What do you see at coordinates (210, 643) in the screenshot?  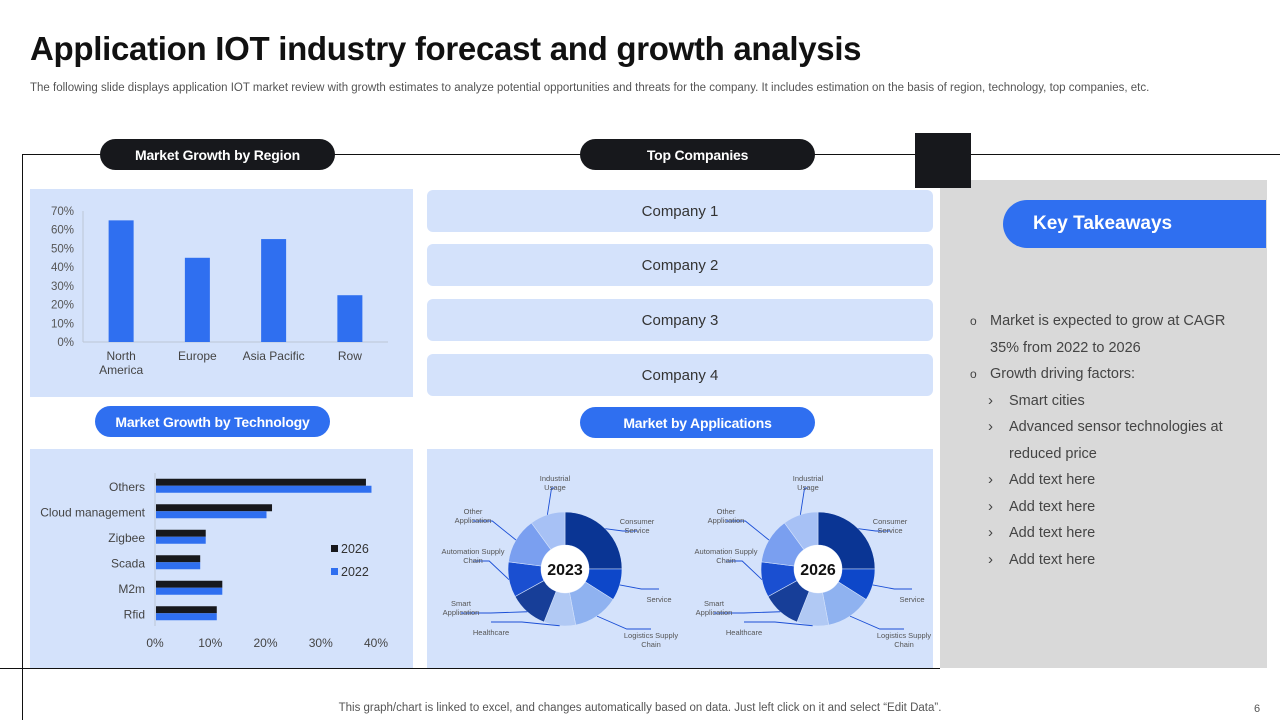 I see `x-tick-label: 10%` at bounding box center [210, 643].